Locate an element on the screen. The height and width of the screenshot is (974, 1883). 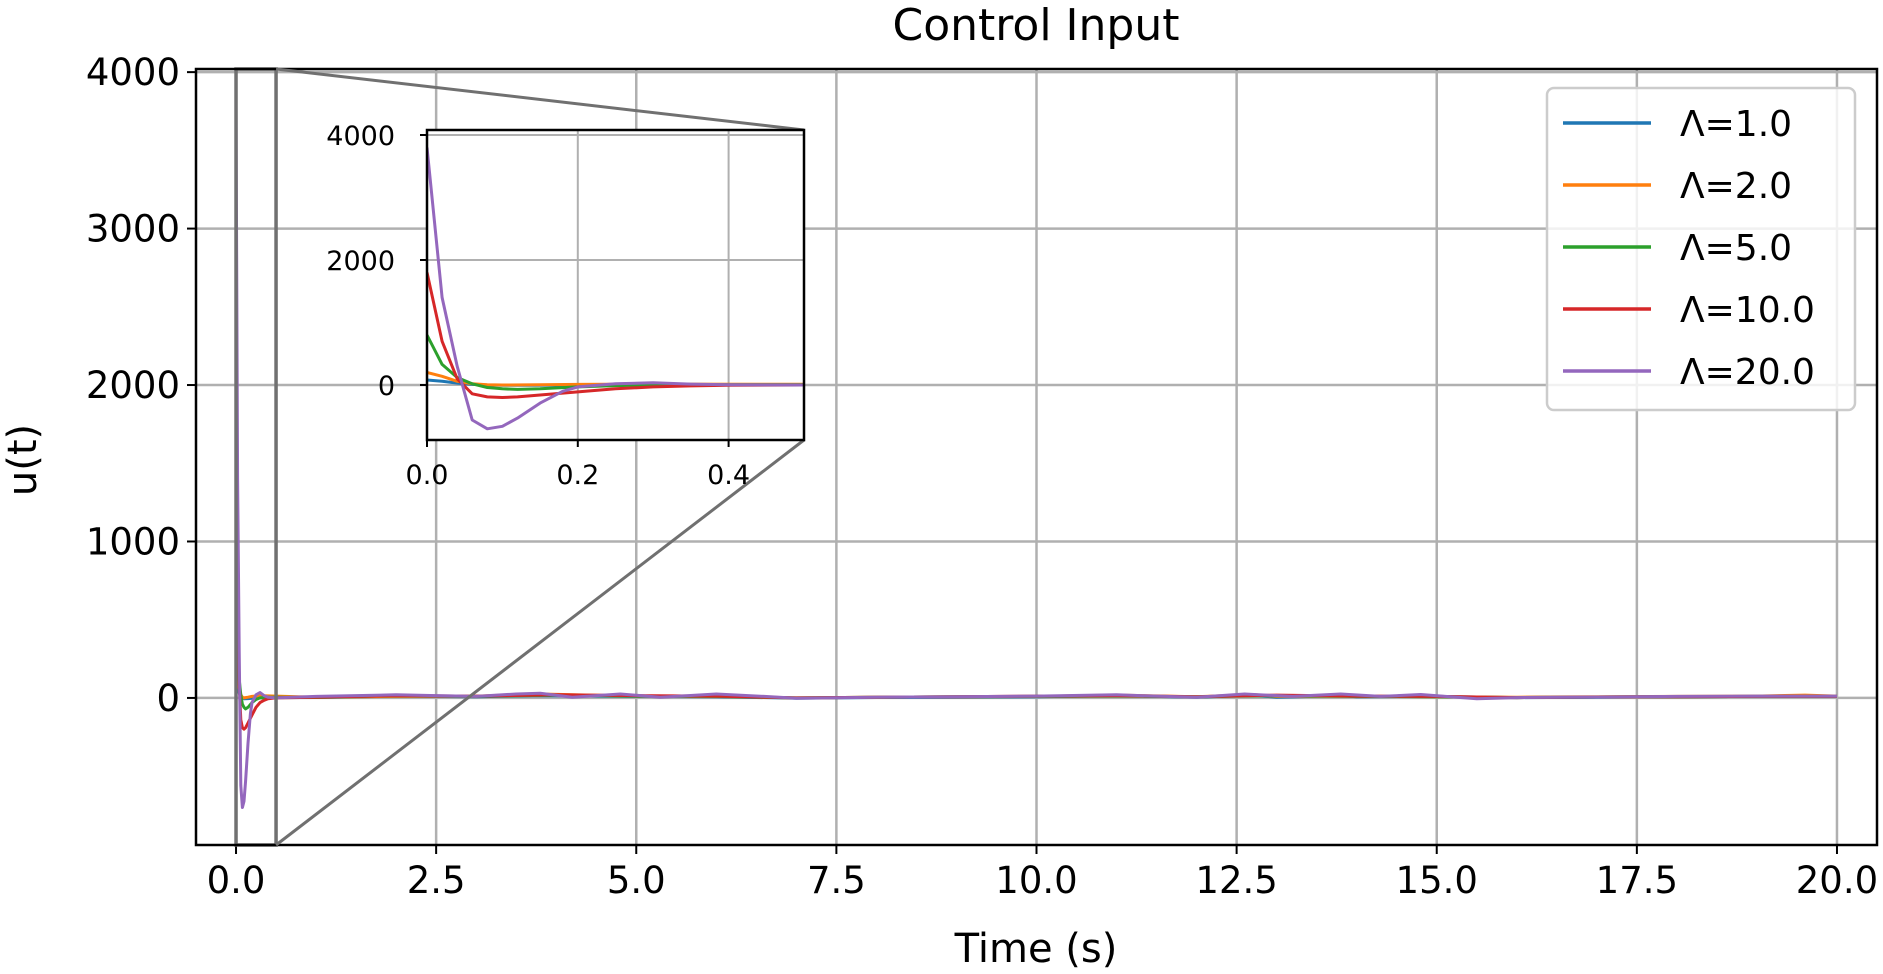
y-tick-label: 2000 is located at coordinates (133, 385).